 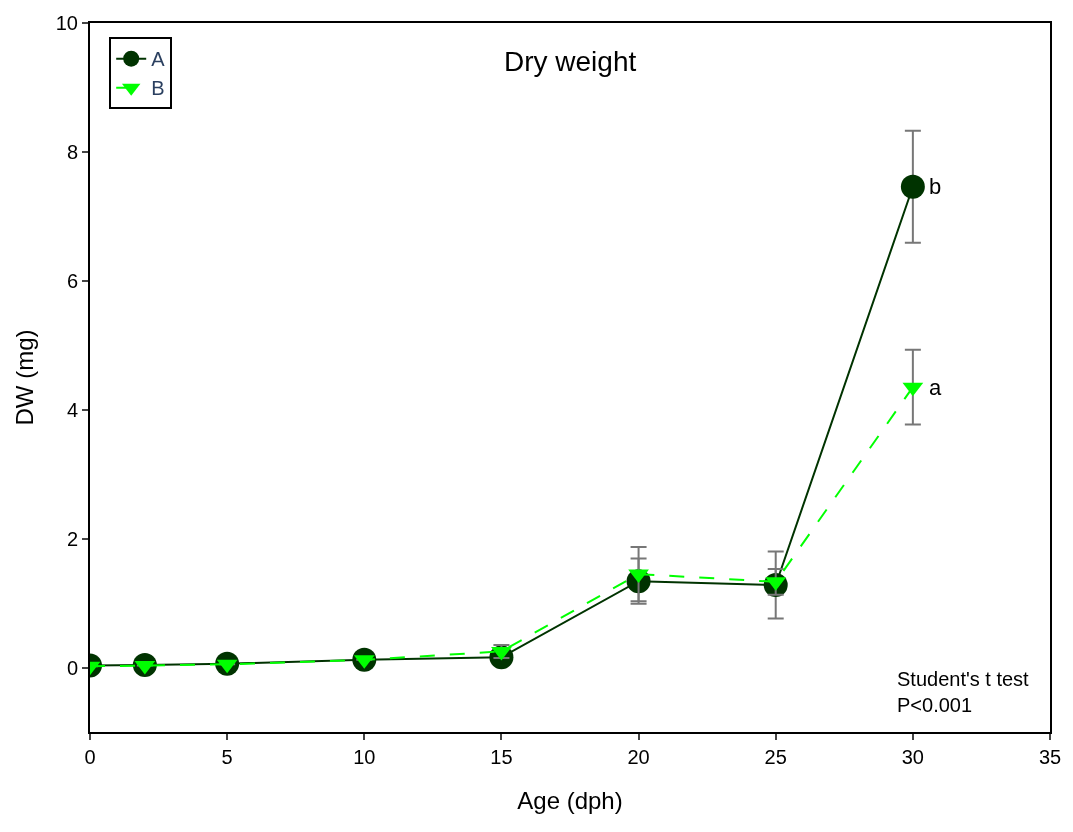 What do you see at coordinates (1050, 757) in the screenshot?
I see `x-tick-label: 35` at bounding box center [1050, 757].